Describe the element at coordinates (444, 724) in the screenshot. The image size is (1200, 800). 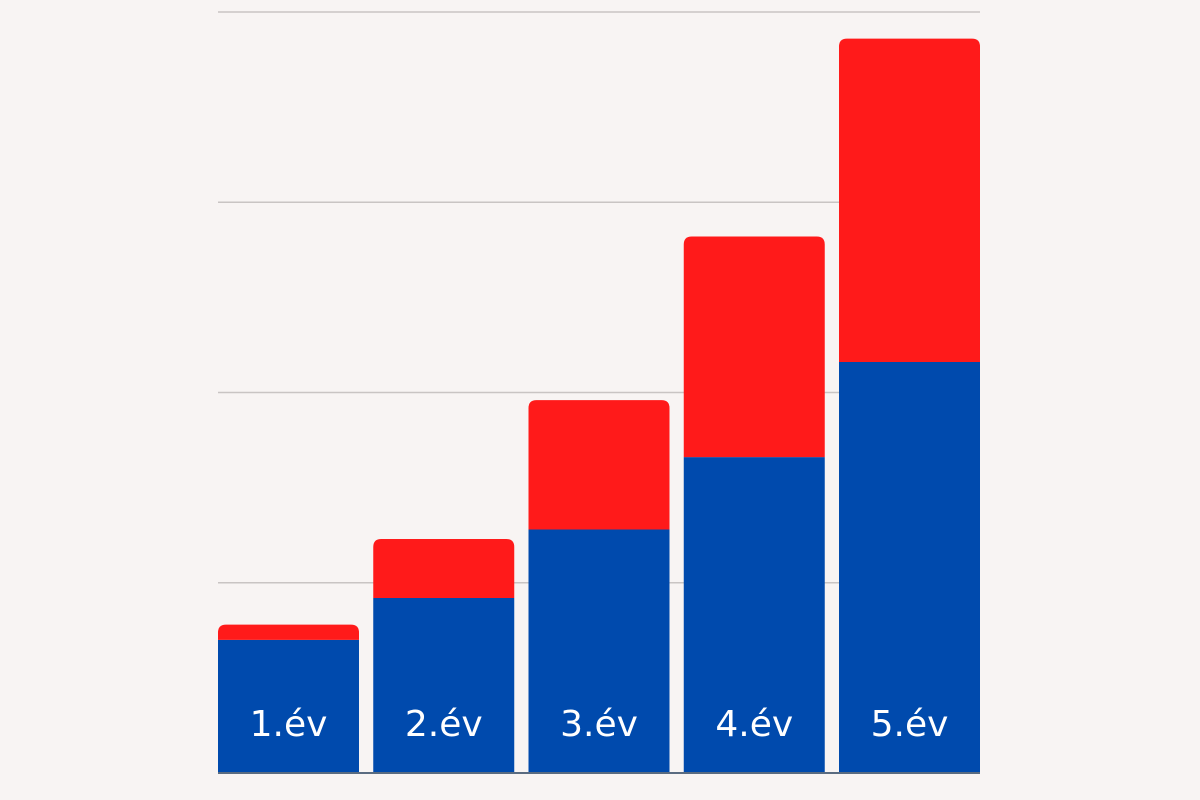
I see `category-label-2: 2.év` at that location.